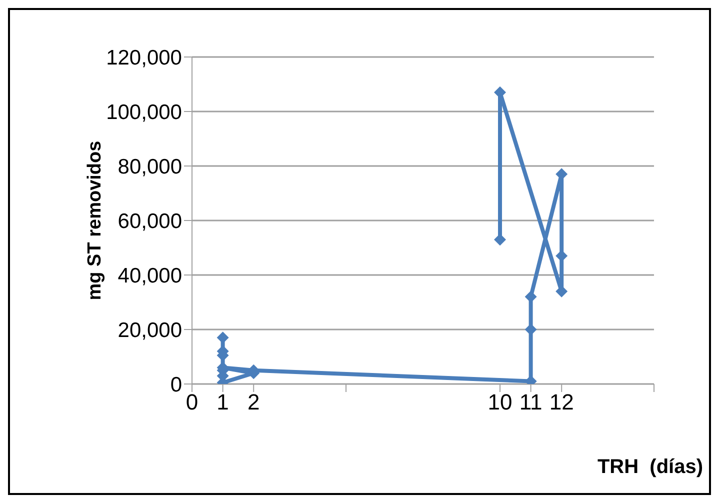 This screenshot has width=719, height=503. I want to click on x-tick-label: 2, so click(253, 402).